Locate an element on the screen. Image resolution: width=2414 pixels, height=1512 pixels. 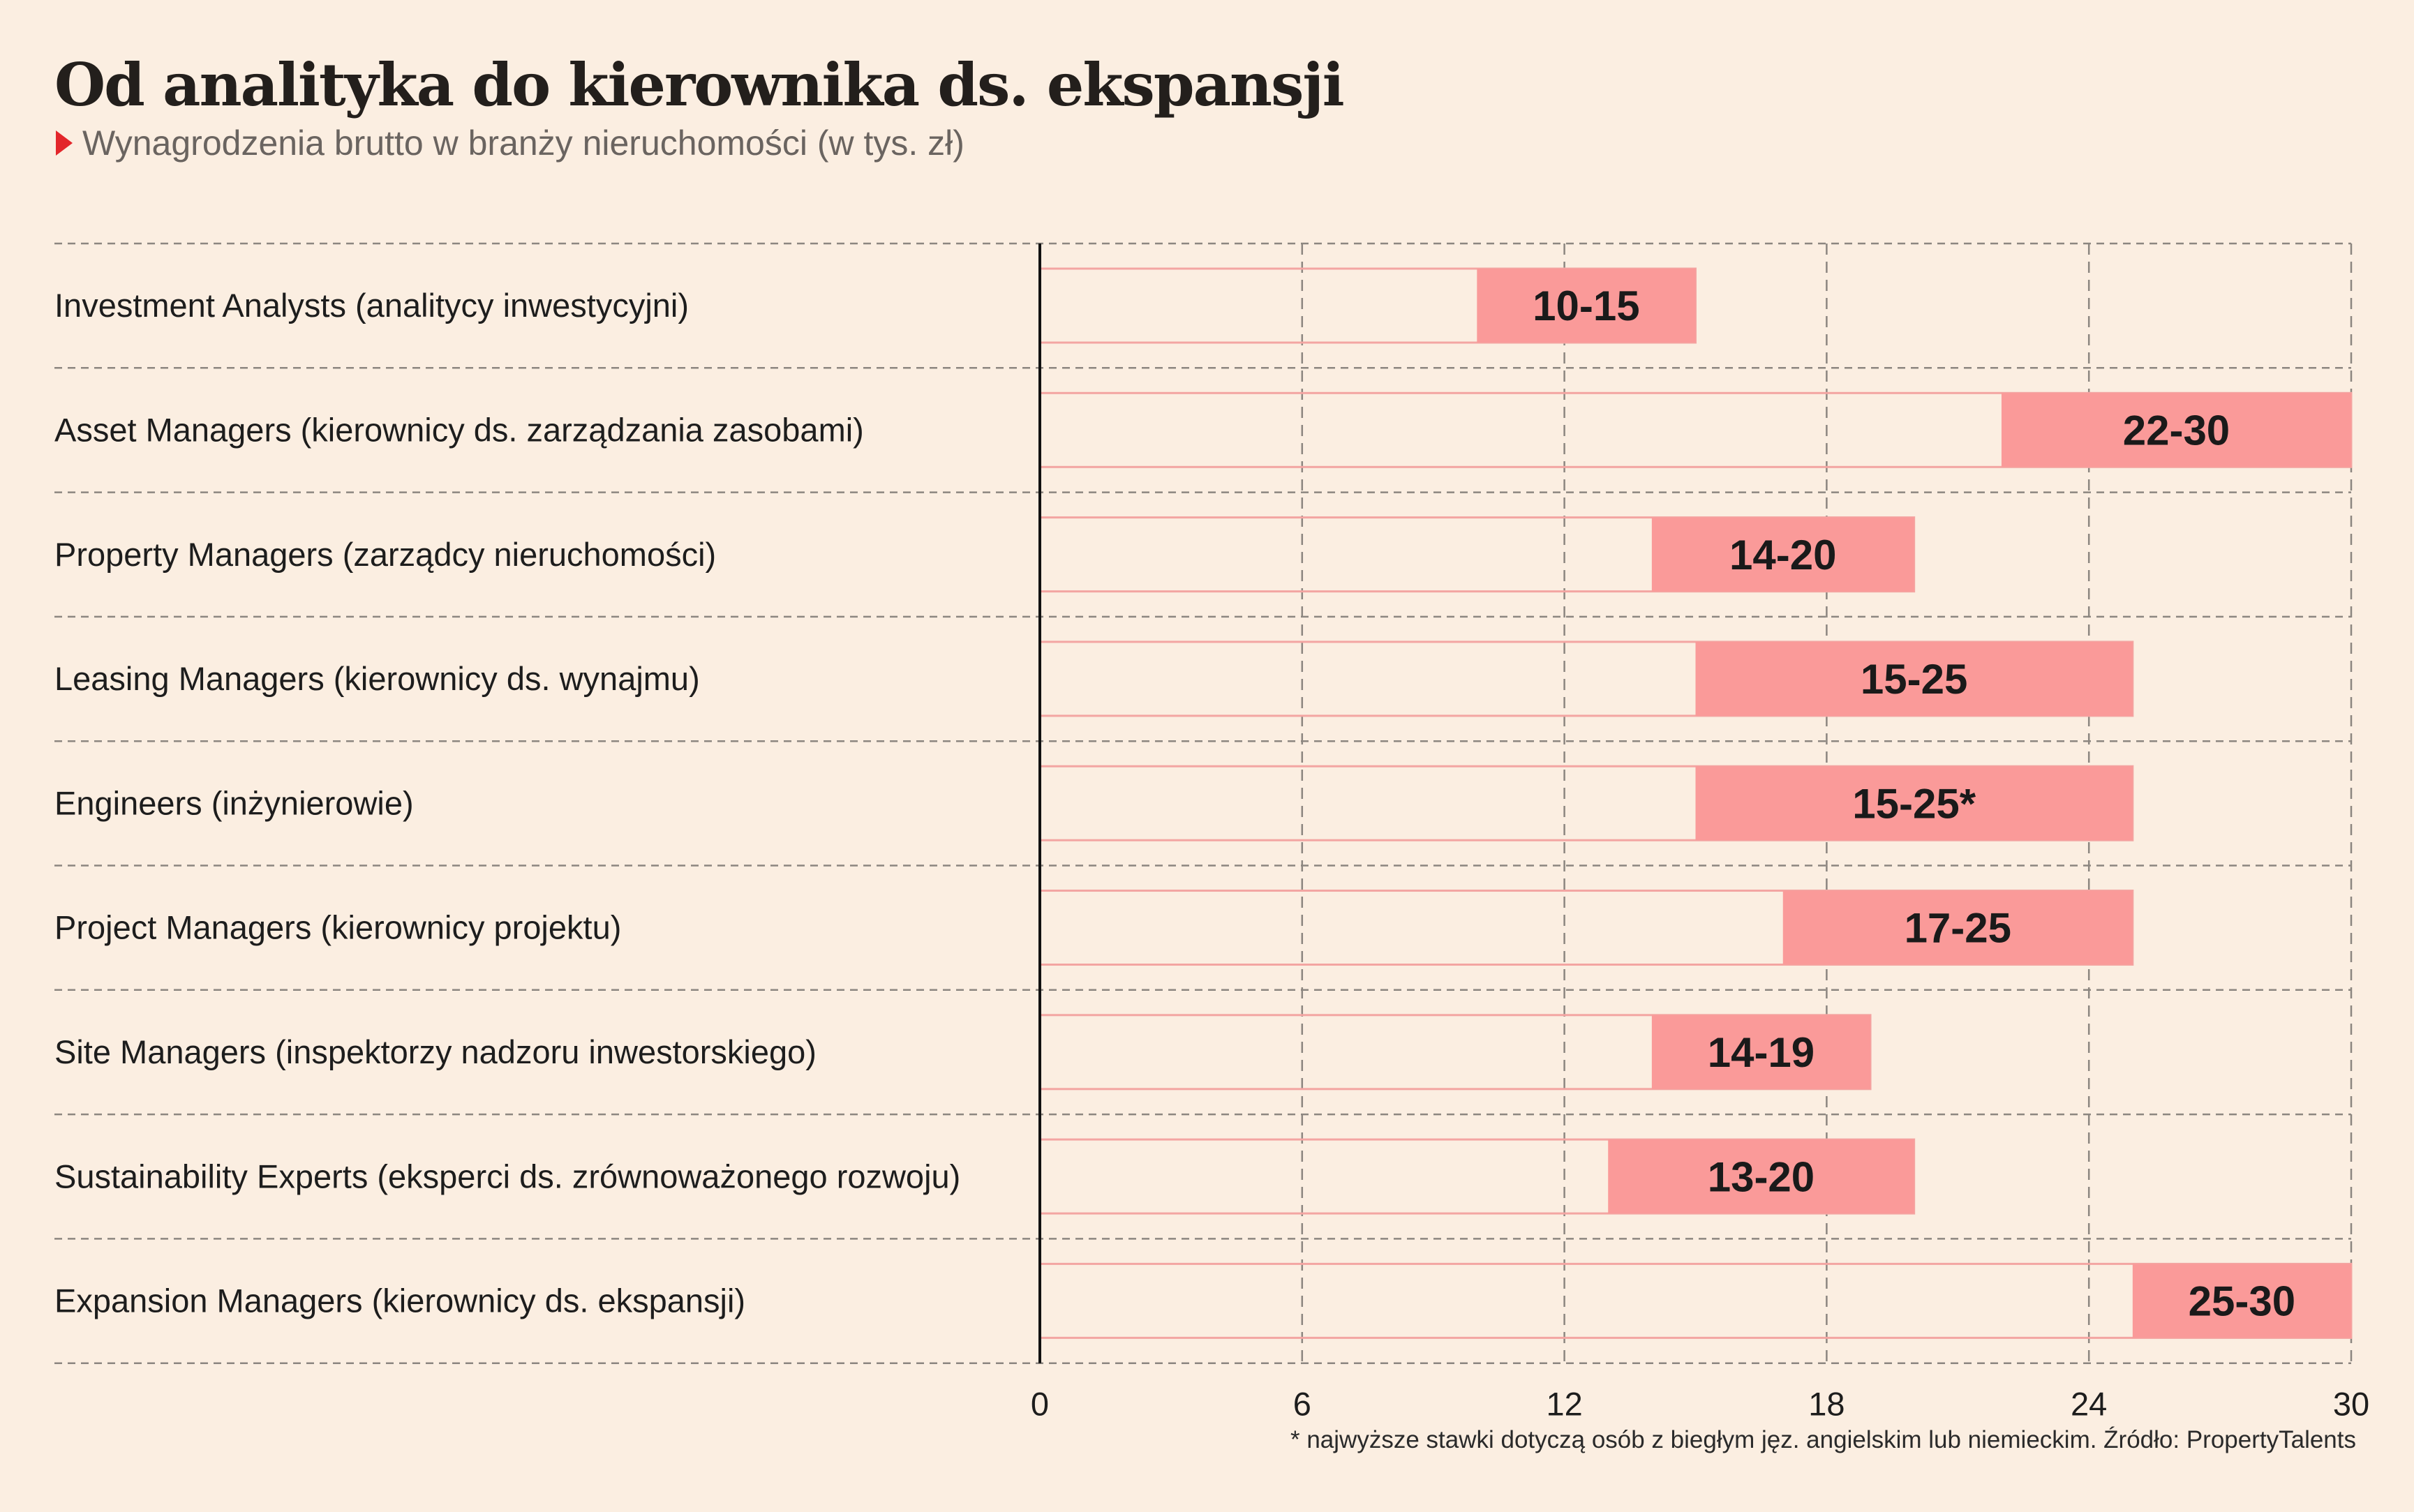
range-bar-label: 15-25 is located at coordinates (1914, 679).